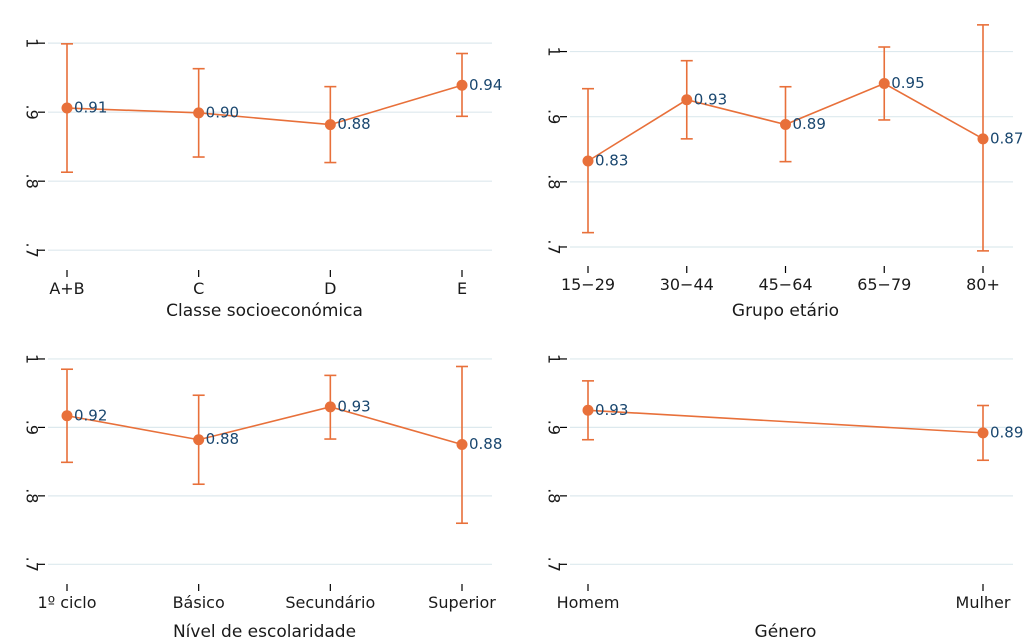  I want to click on x-tick-label: Secundário, so click(330, 602).